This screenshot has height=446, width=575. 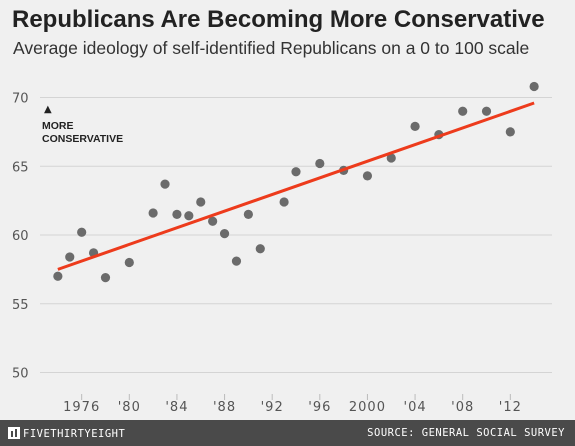 I want to click on fivethirtyeight-logo-icon, so click(x=14, y=433).